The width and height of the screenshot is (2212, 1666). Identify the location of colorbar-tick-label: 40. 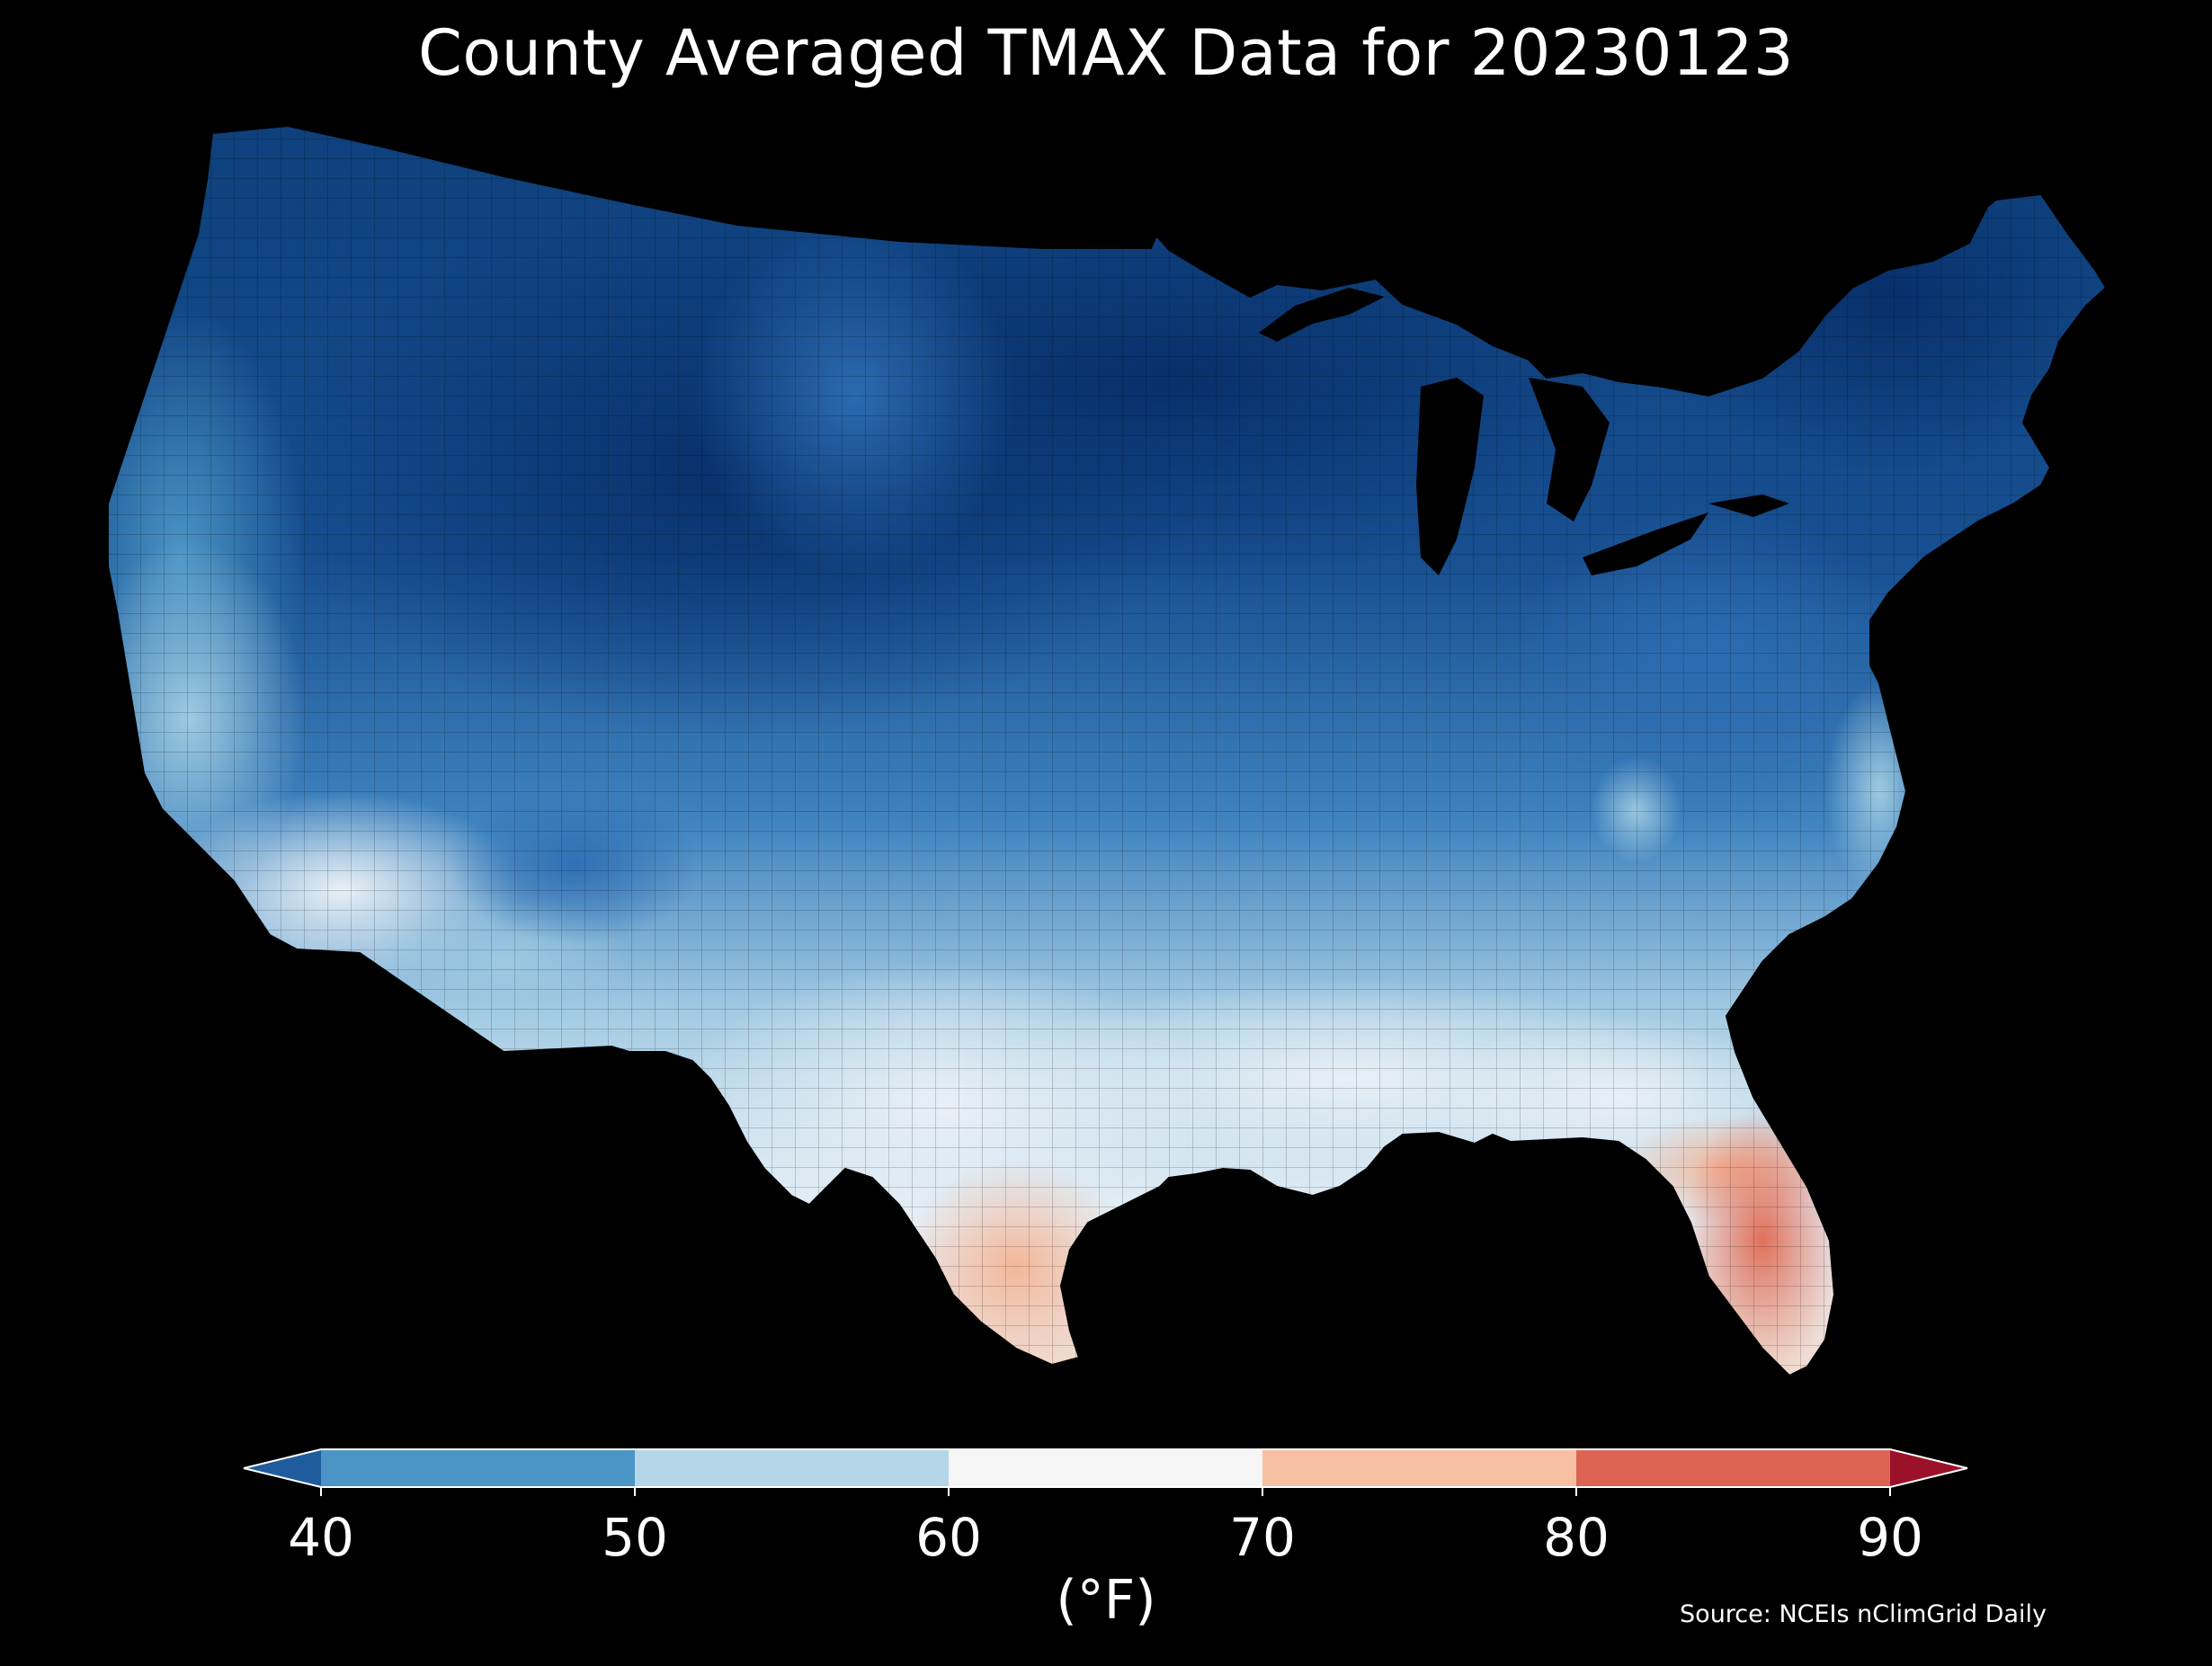
(321, 1537).